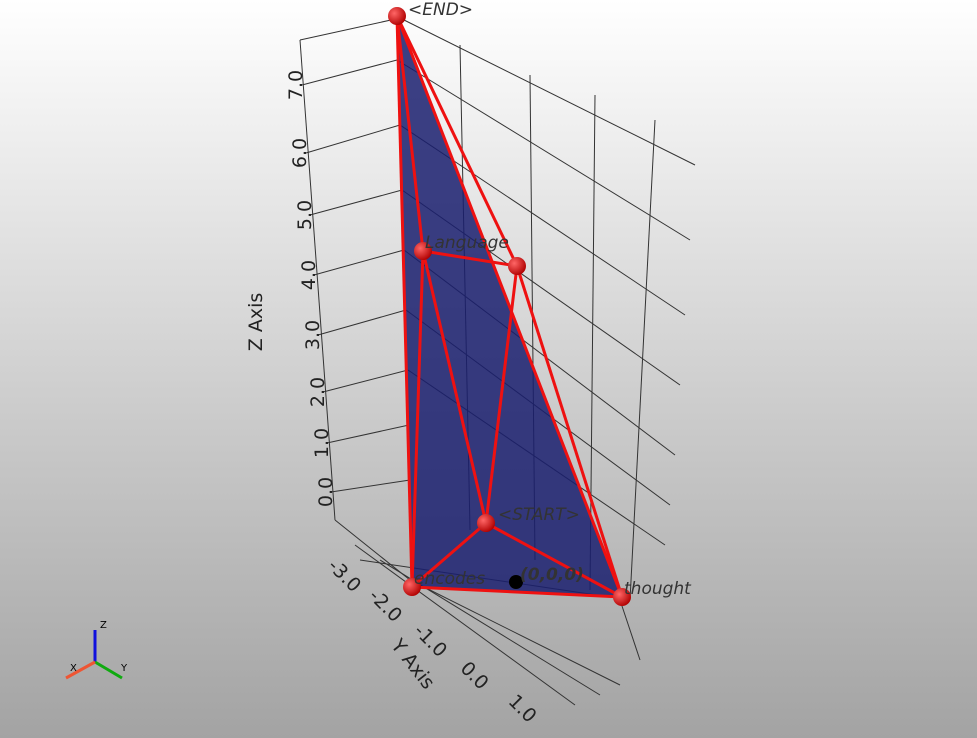  What do you see at coordinates (440, 10) in the screenshot?
I see `node-label: <END>` at bounding box center [440, 10].